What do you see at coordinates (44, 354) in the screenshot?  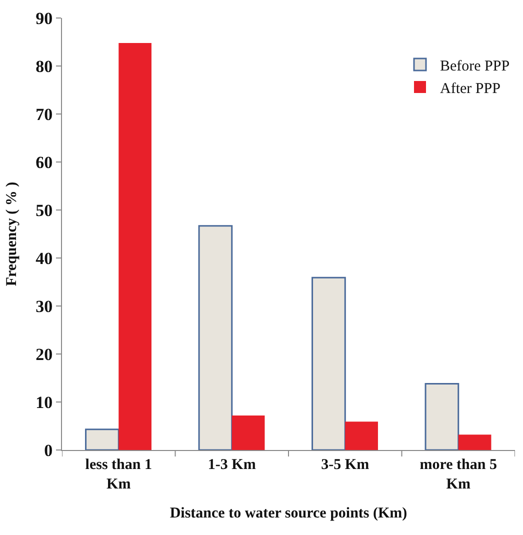 I see `y-tick-label: 20` at bounding box center [44, 354].